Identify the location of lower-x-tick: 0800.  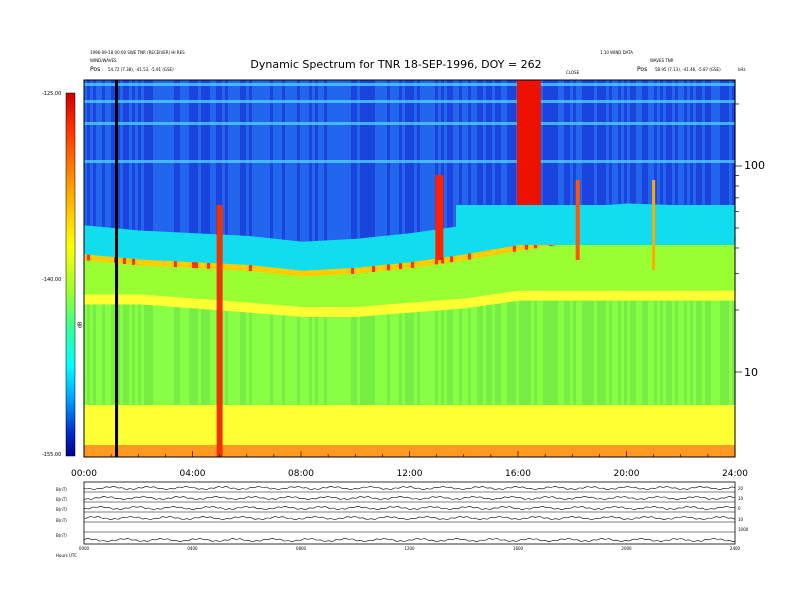
(301, 548).